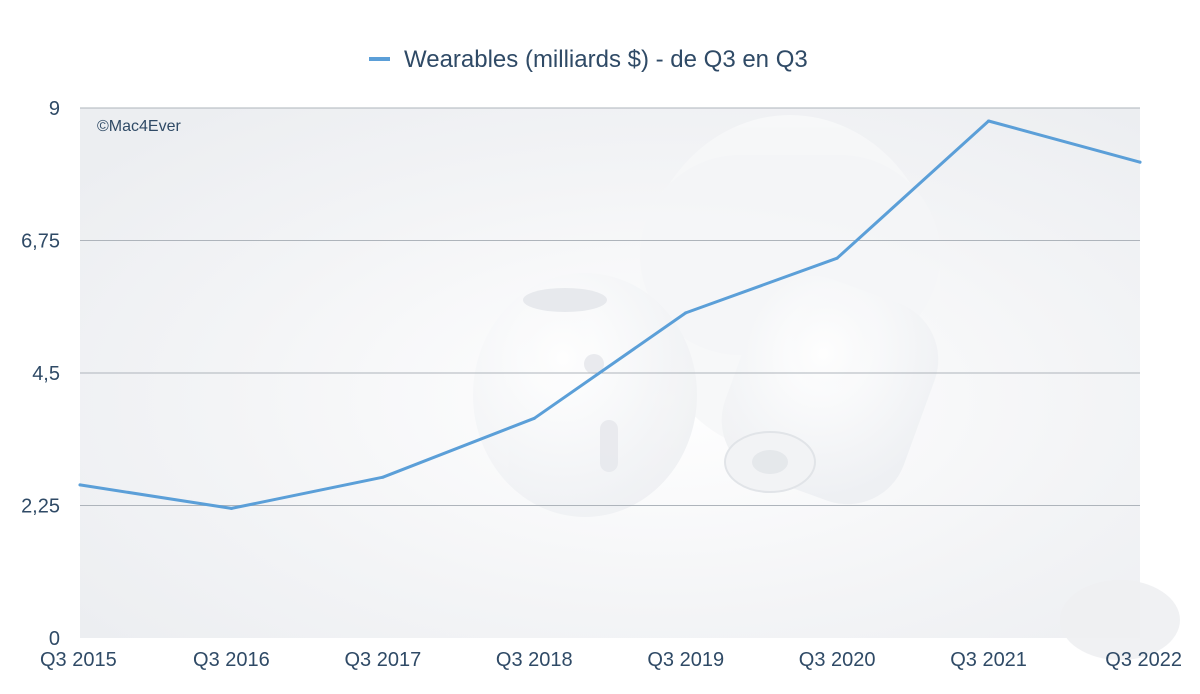  Describe the element at coordinates (54, 639) in the screenshot. I see `y-tick-label: 0` at that location.